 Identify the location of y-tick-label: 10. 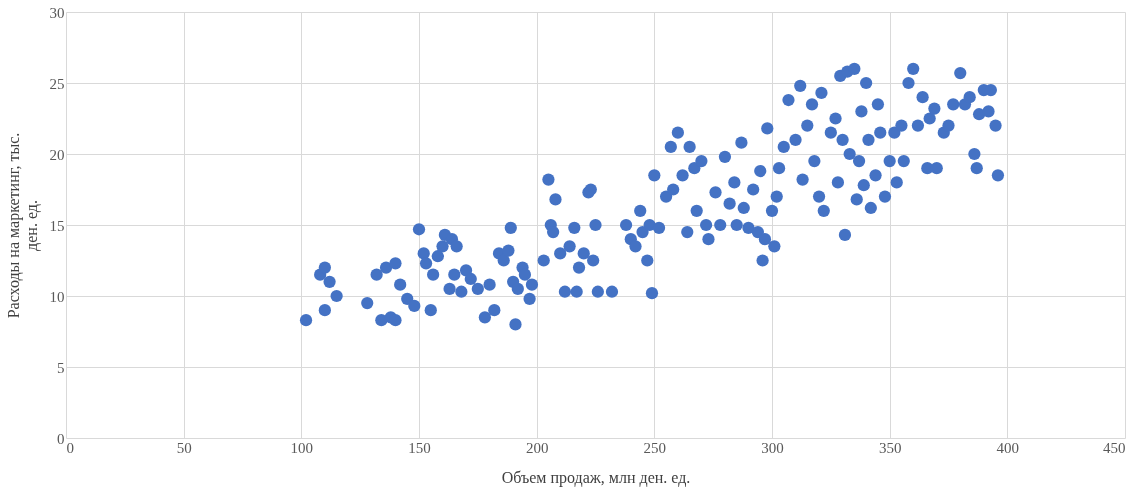
(57, 296).